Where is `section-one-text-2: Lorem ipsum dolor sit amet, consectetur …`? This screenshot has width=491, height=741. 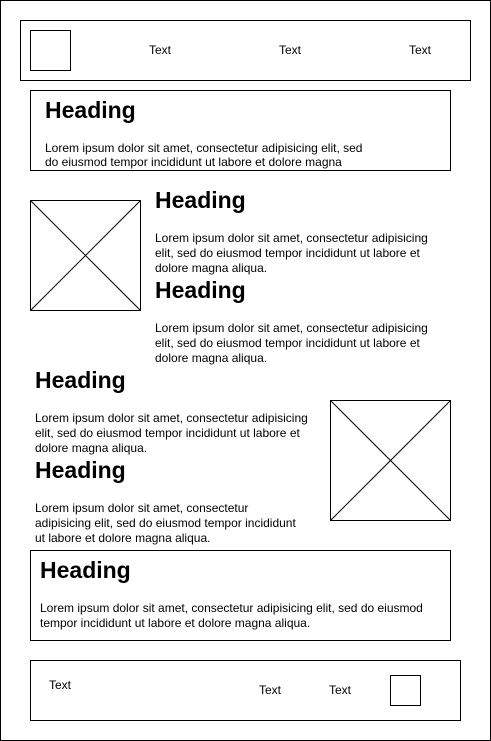
section-one-text-2: Lorem ipsum dolor sit amet, consectetur … is located at coordinates (297, 343).